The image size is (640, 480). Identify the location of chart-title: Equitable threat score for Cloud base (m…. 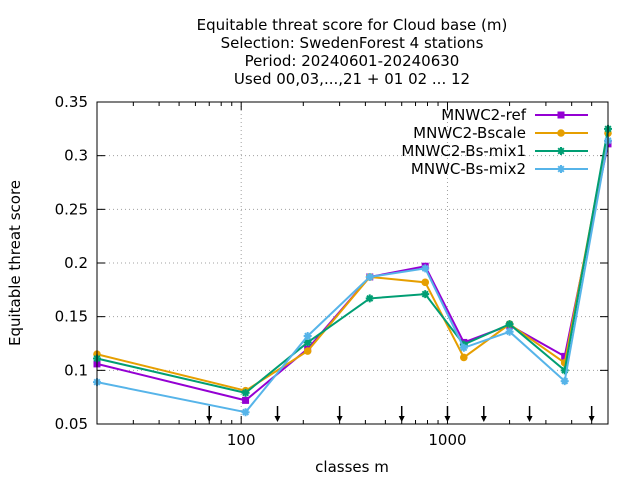
(352, 52).